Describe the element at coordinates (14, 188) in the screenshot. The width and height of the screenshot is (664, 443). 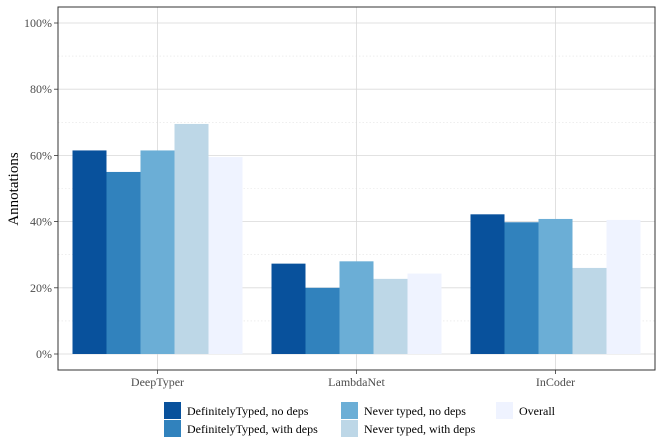
I see `y-axis-title: Annotations` at that location.